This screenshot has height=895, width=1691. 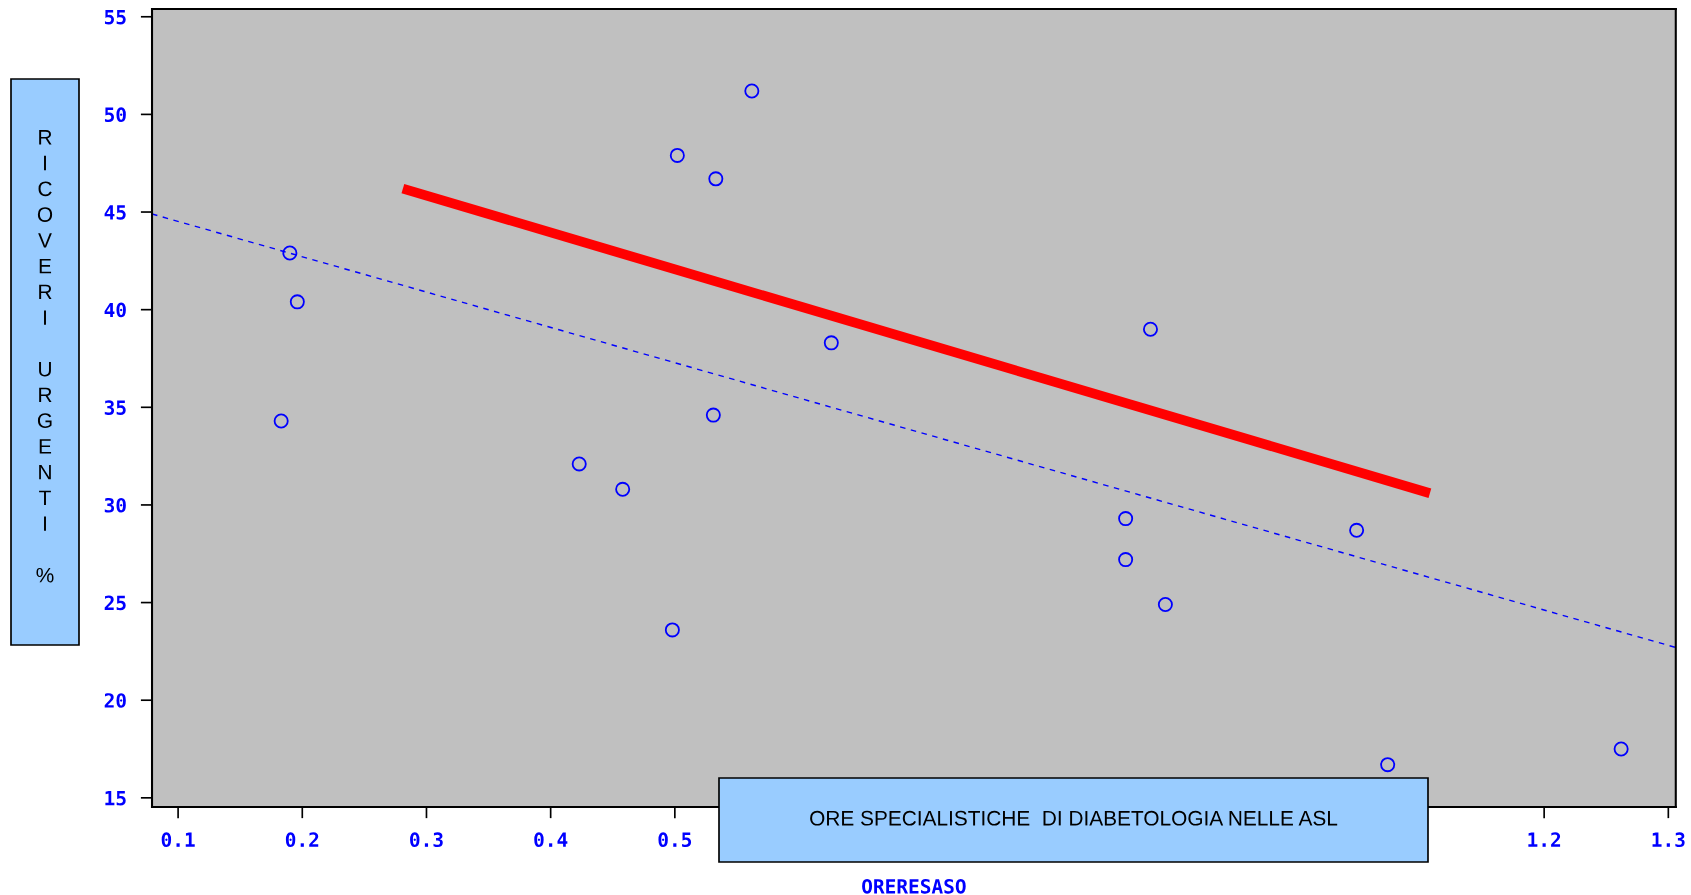 I want to click on x-tick-label: 0.5, so click(x=675, y=840).